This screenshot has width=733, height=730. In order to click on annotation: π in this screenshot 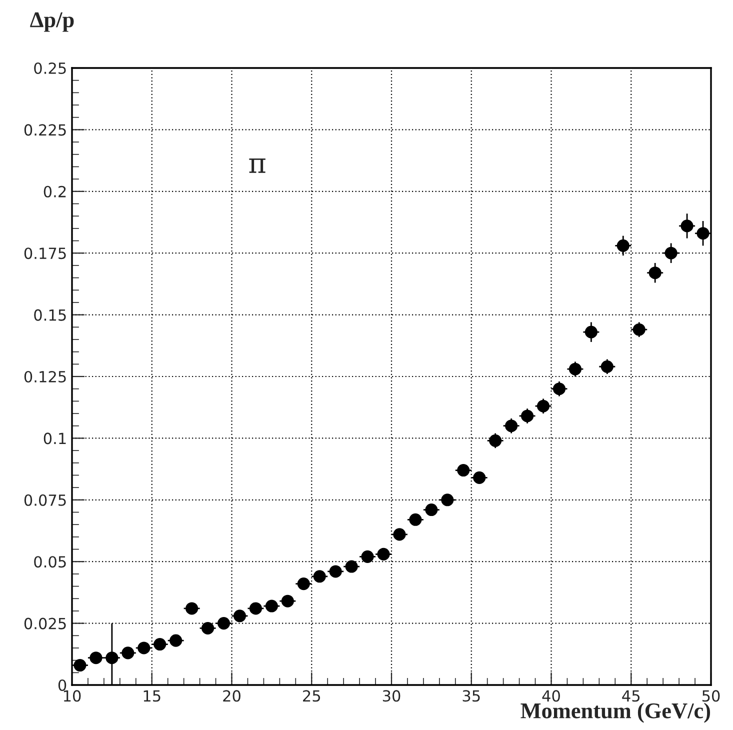, I will do `click(257, 165)`.